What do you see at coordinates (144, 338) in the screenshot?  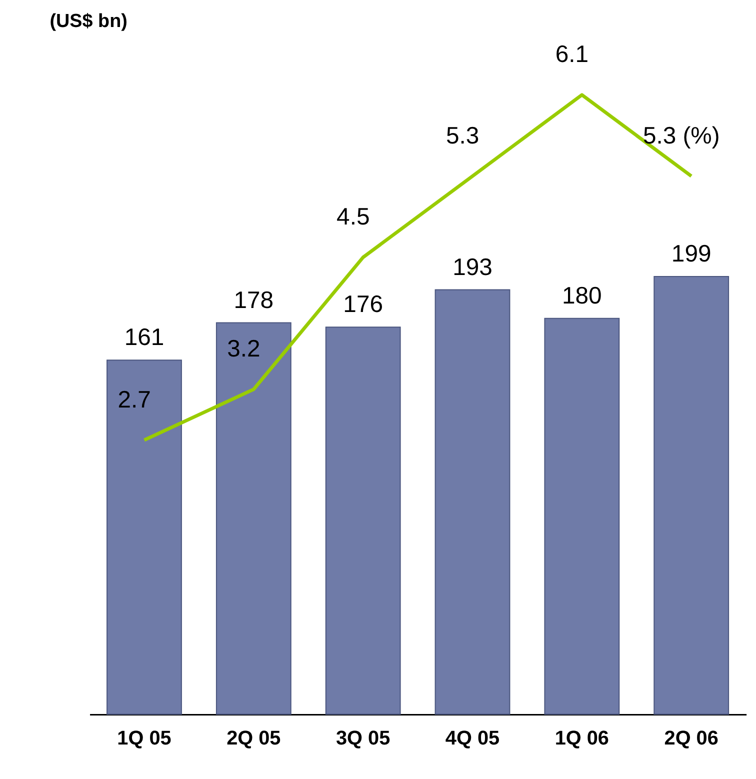 I see `data-label: 161` at bounding box center [144, 338].